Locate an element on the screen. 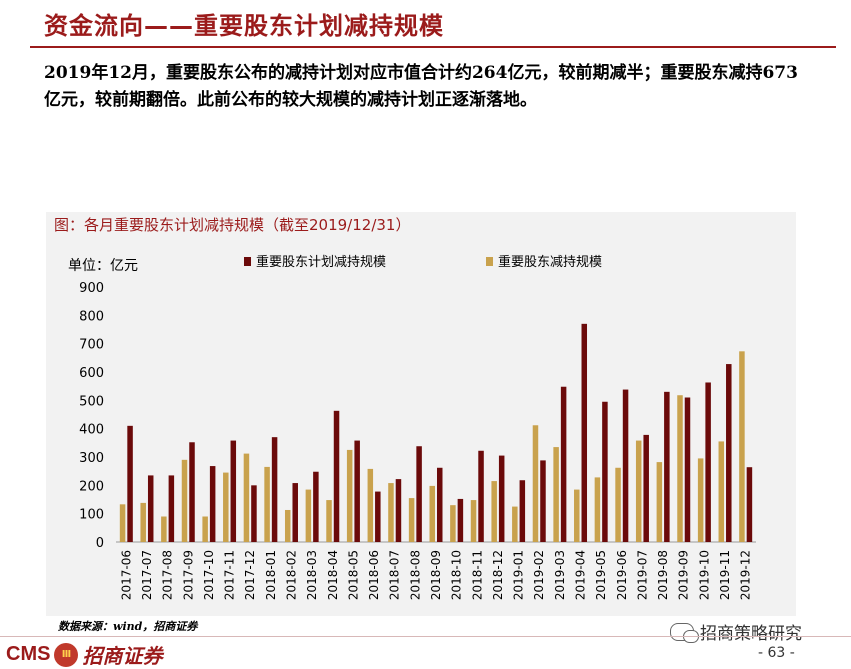 The height and width of the screenshot is (669, 851). company-logo: CMS Ⅲ 招商证券 is located at coordinates (84, 654).